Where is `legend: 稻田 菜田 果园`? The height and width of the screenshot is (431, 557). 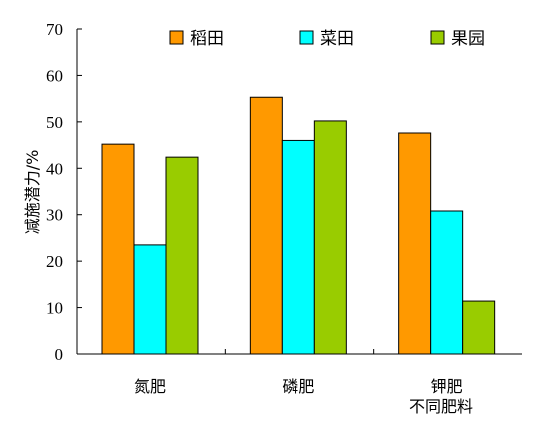
legend: 稻田 菜田 果园 is located at coordinates (327, 39).